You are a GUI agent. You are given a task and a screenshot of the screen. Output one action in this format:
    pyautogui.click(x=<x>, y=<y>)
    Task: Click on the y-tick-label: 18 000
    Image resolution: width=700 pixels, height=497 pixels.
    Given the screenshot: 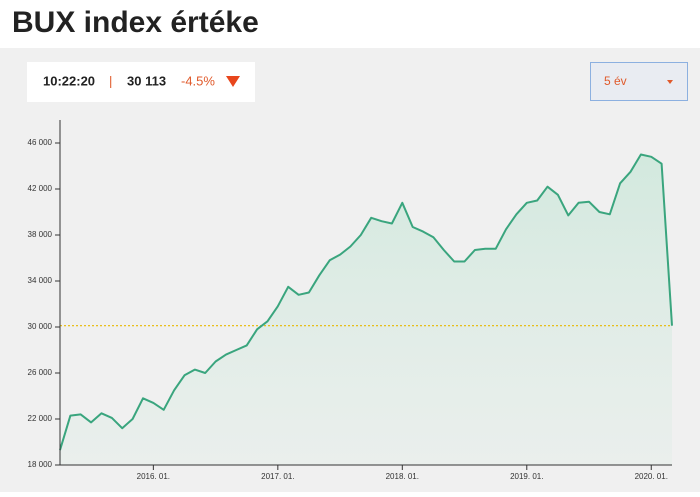 What is the action you would take?
    pyautogui.click(x=40, y=464)
    